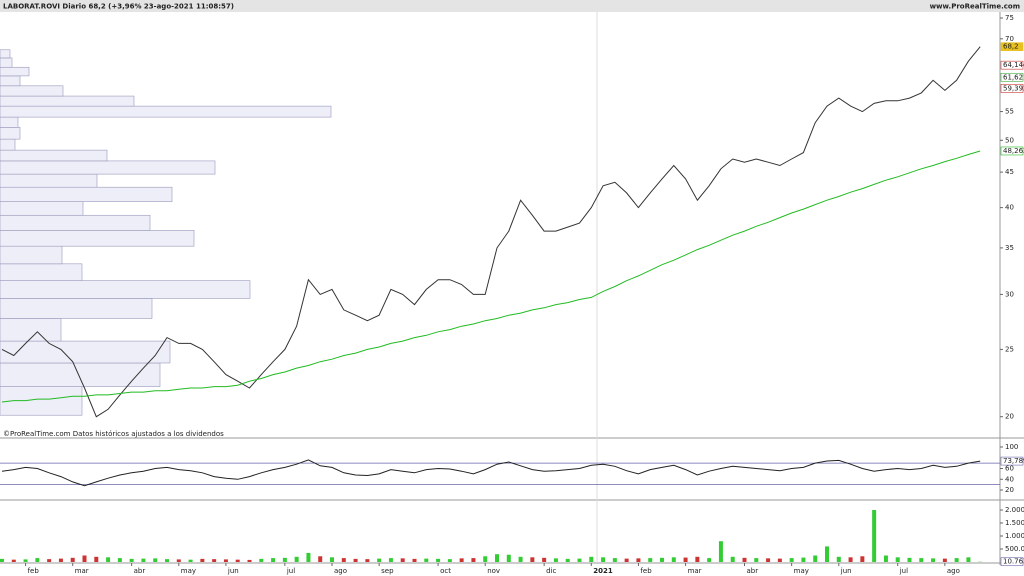  What do you see at coordinates (387, 571) in the screenshot?
I see `x-tick-label: sep` at bounding box center [387, 571].